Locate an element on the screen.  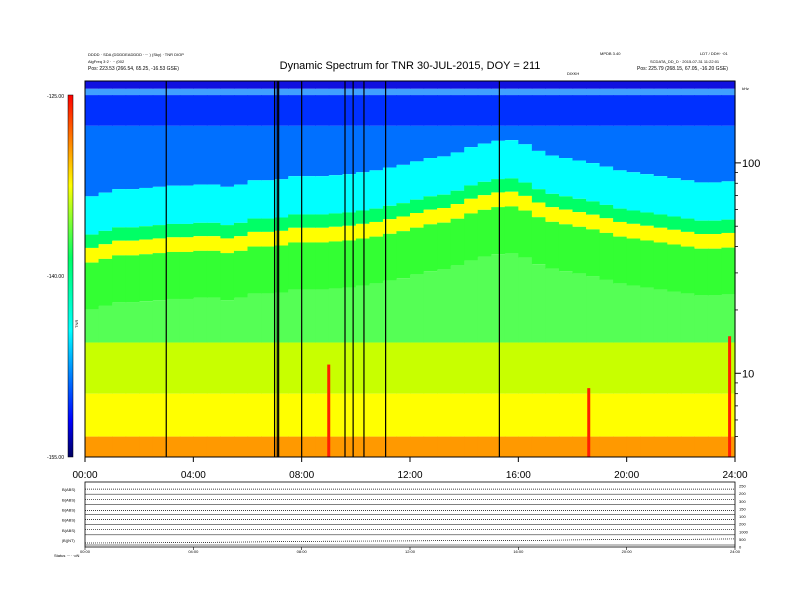
header-right-line1: LDT / DDH· ·01 is located at coordinates (714, 53).